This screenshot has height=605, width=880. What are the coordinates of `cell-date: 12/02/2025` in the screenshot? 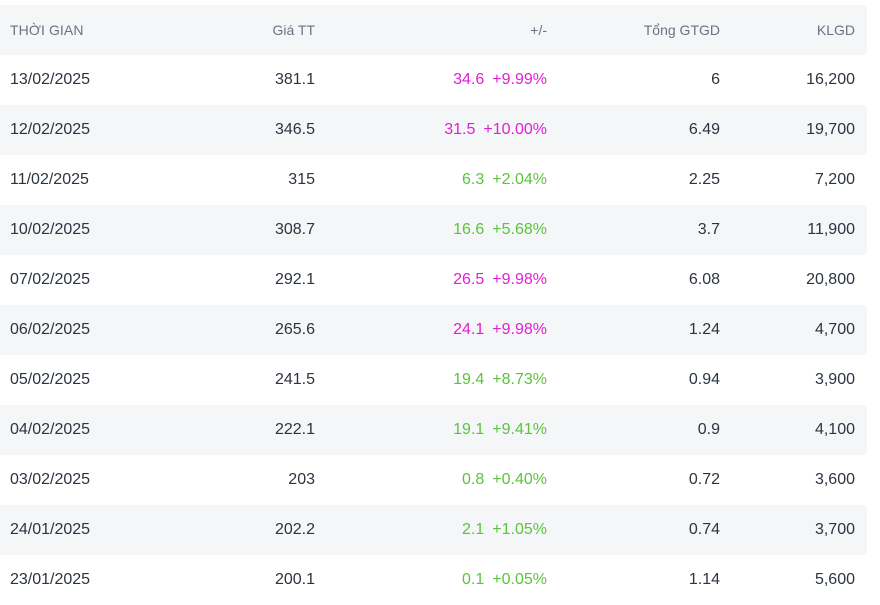 It's located at (50, 129).